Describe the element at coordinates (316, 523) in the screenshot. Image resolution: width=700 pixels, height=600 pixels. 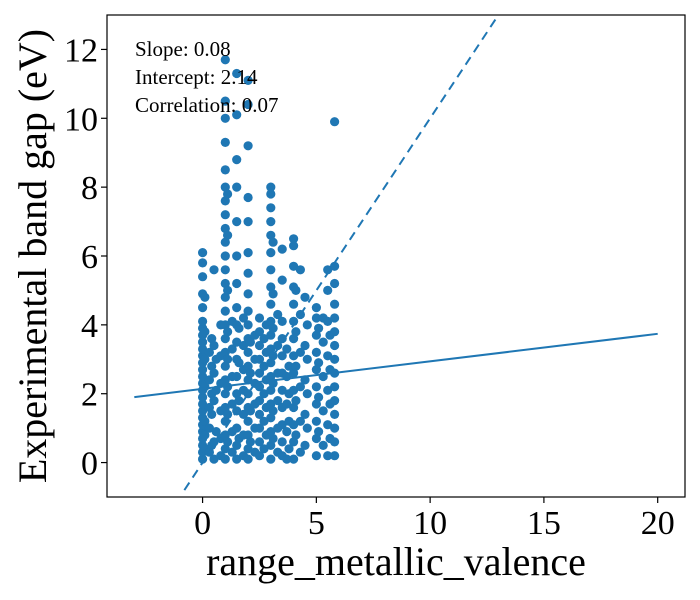
I see `x-tick-label: 5` at that location.